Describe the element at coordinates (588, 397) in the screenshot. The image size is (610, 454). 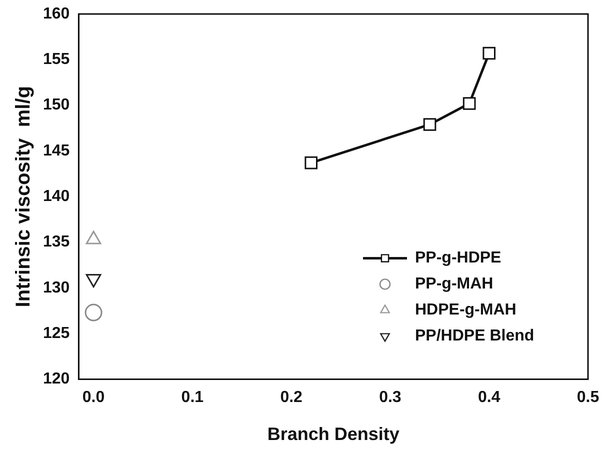
I see `x-tick-label: 0.5` at that location.